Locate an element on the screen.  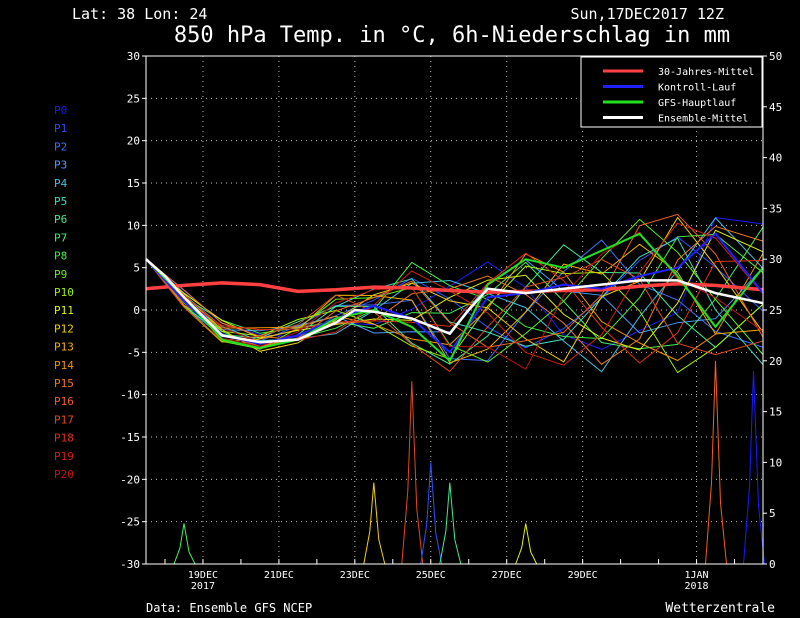
member-label: P8 is located at coordinates (60, 256).